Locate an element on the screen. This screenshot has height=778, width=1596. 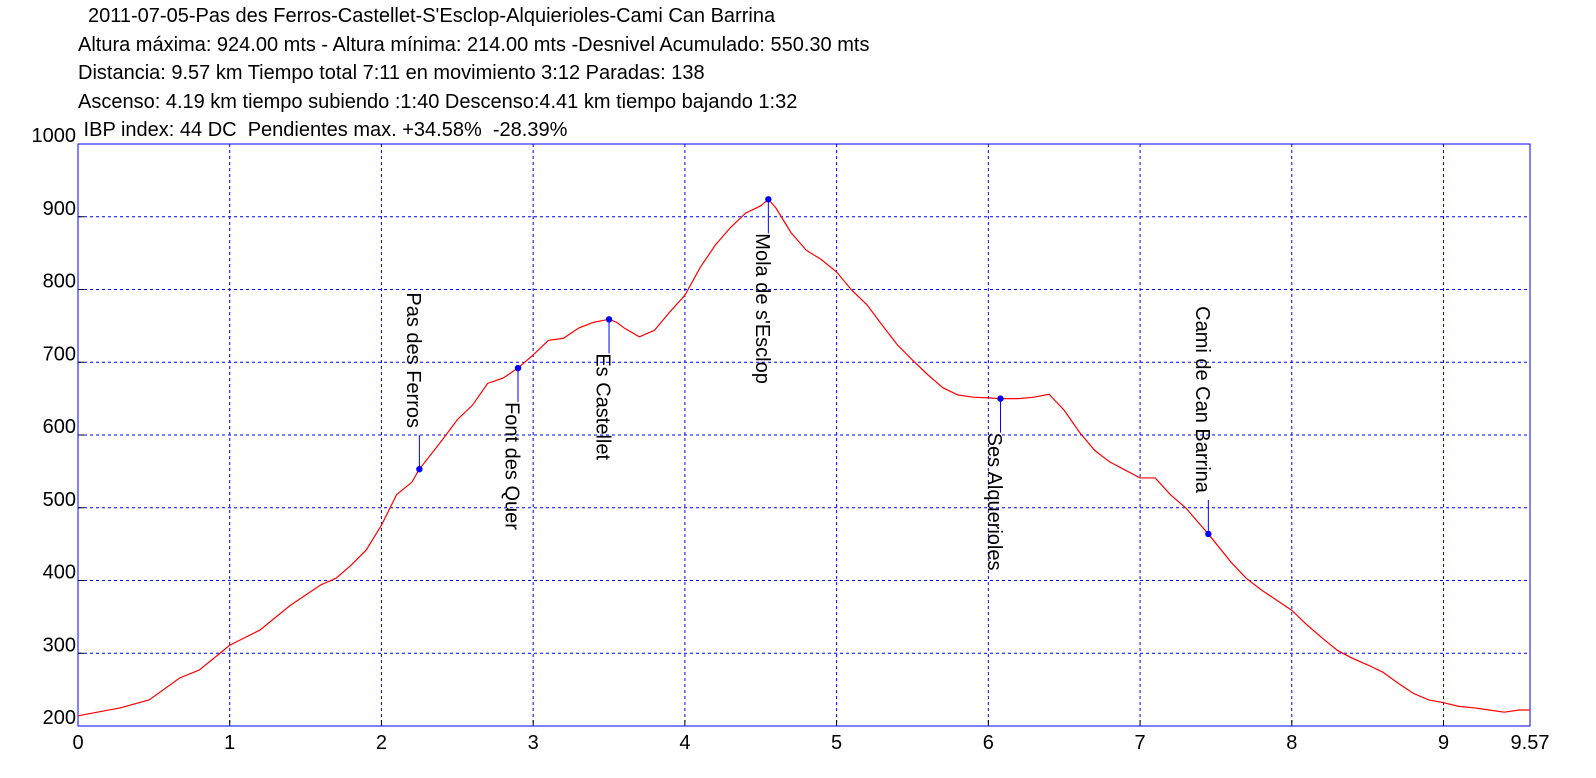
y-tick-label: 900 is located at coordinates (59, 209).